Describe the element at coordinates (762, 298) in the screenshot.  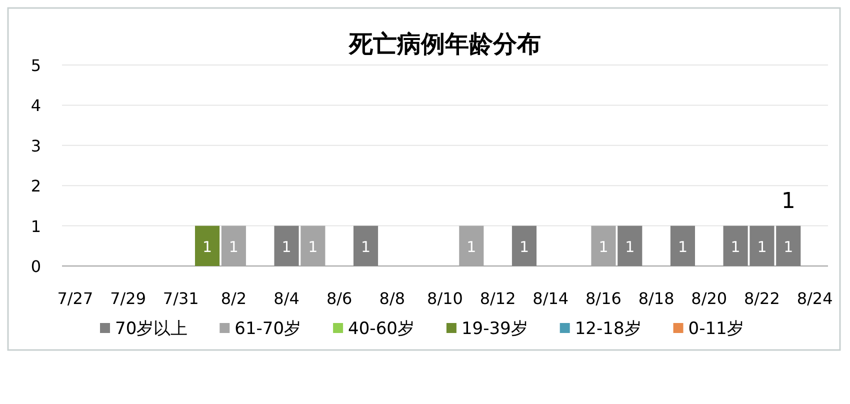
I see `x-tick-label: 8/22` at that location.